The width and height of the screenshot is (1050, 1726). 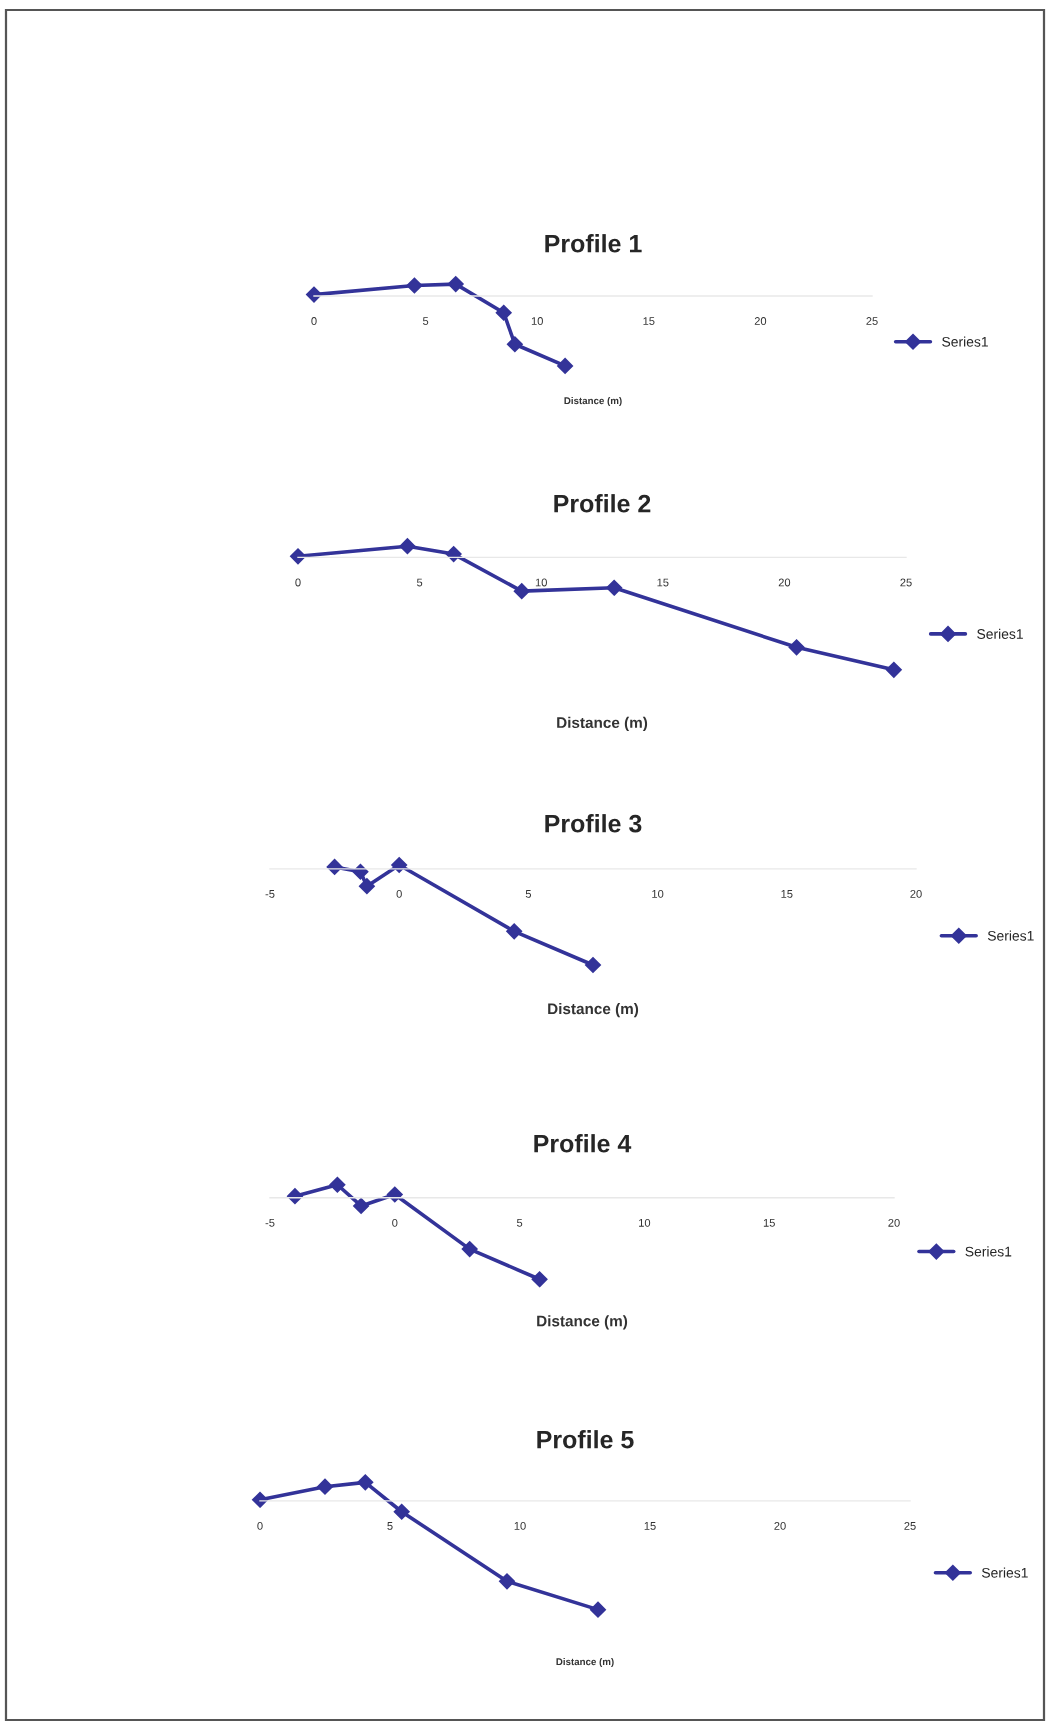 What do you see at coordinates (585, 1439) in the screenshot?
I see `chart-title: Profile 5` at bounding box center [585, 1439].